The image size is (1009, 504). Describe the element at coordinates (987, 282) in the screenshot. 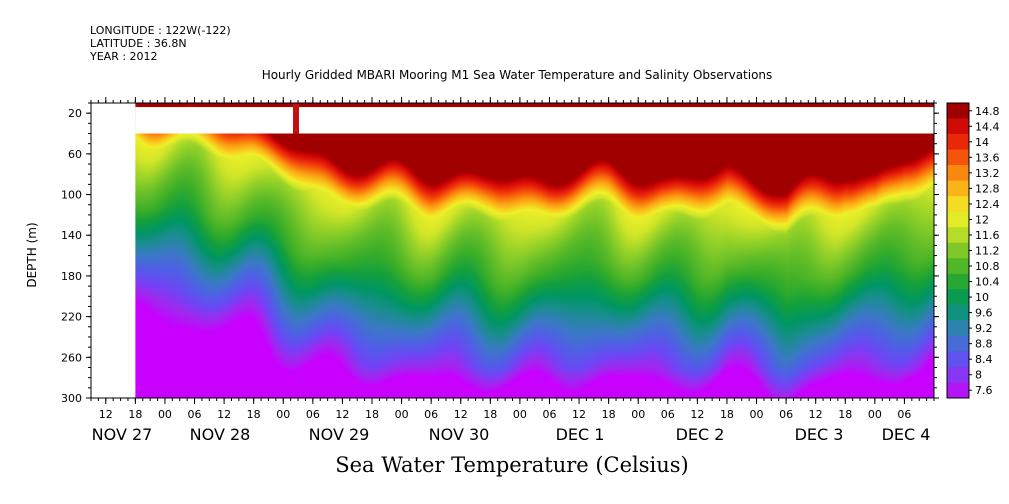

I see `colorbar-label: 10.4` at that location.